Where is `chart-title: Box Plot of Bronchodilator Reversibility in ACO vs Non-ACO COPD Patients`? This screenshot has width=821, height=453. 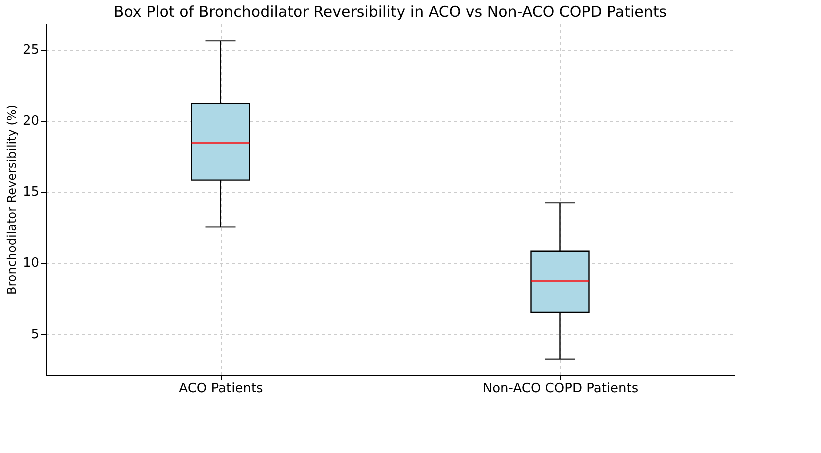 chart-title: Box Plot of Bronchodilator Reversibility in ACO vs Non-ACO COPD Patients is located at coordinates (391, 12).